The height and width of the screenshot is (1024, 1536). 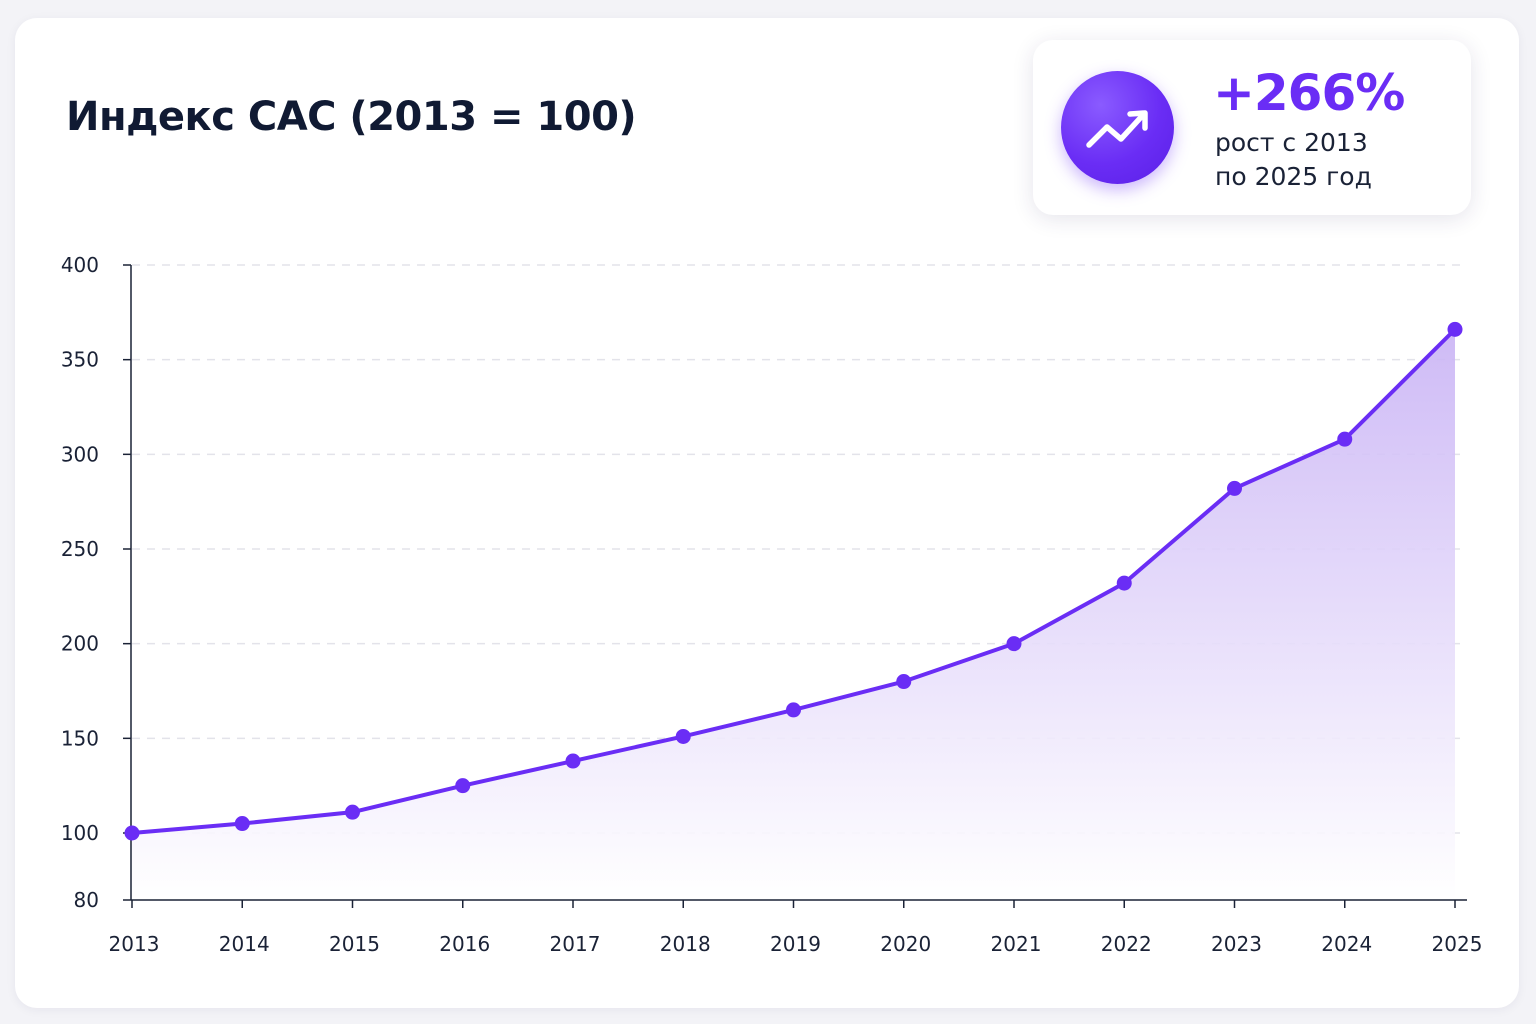 I want to click on growth-stat-card: +266% рост с 2013 по 2025 год, so click(x=1252, y=127).